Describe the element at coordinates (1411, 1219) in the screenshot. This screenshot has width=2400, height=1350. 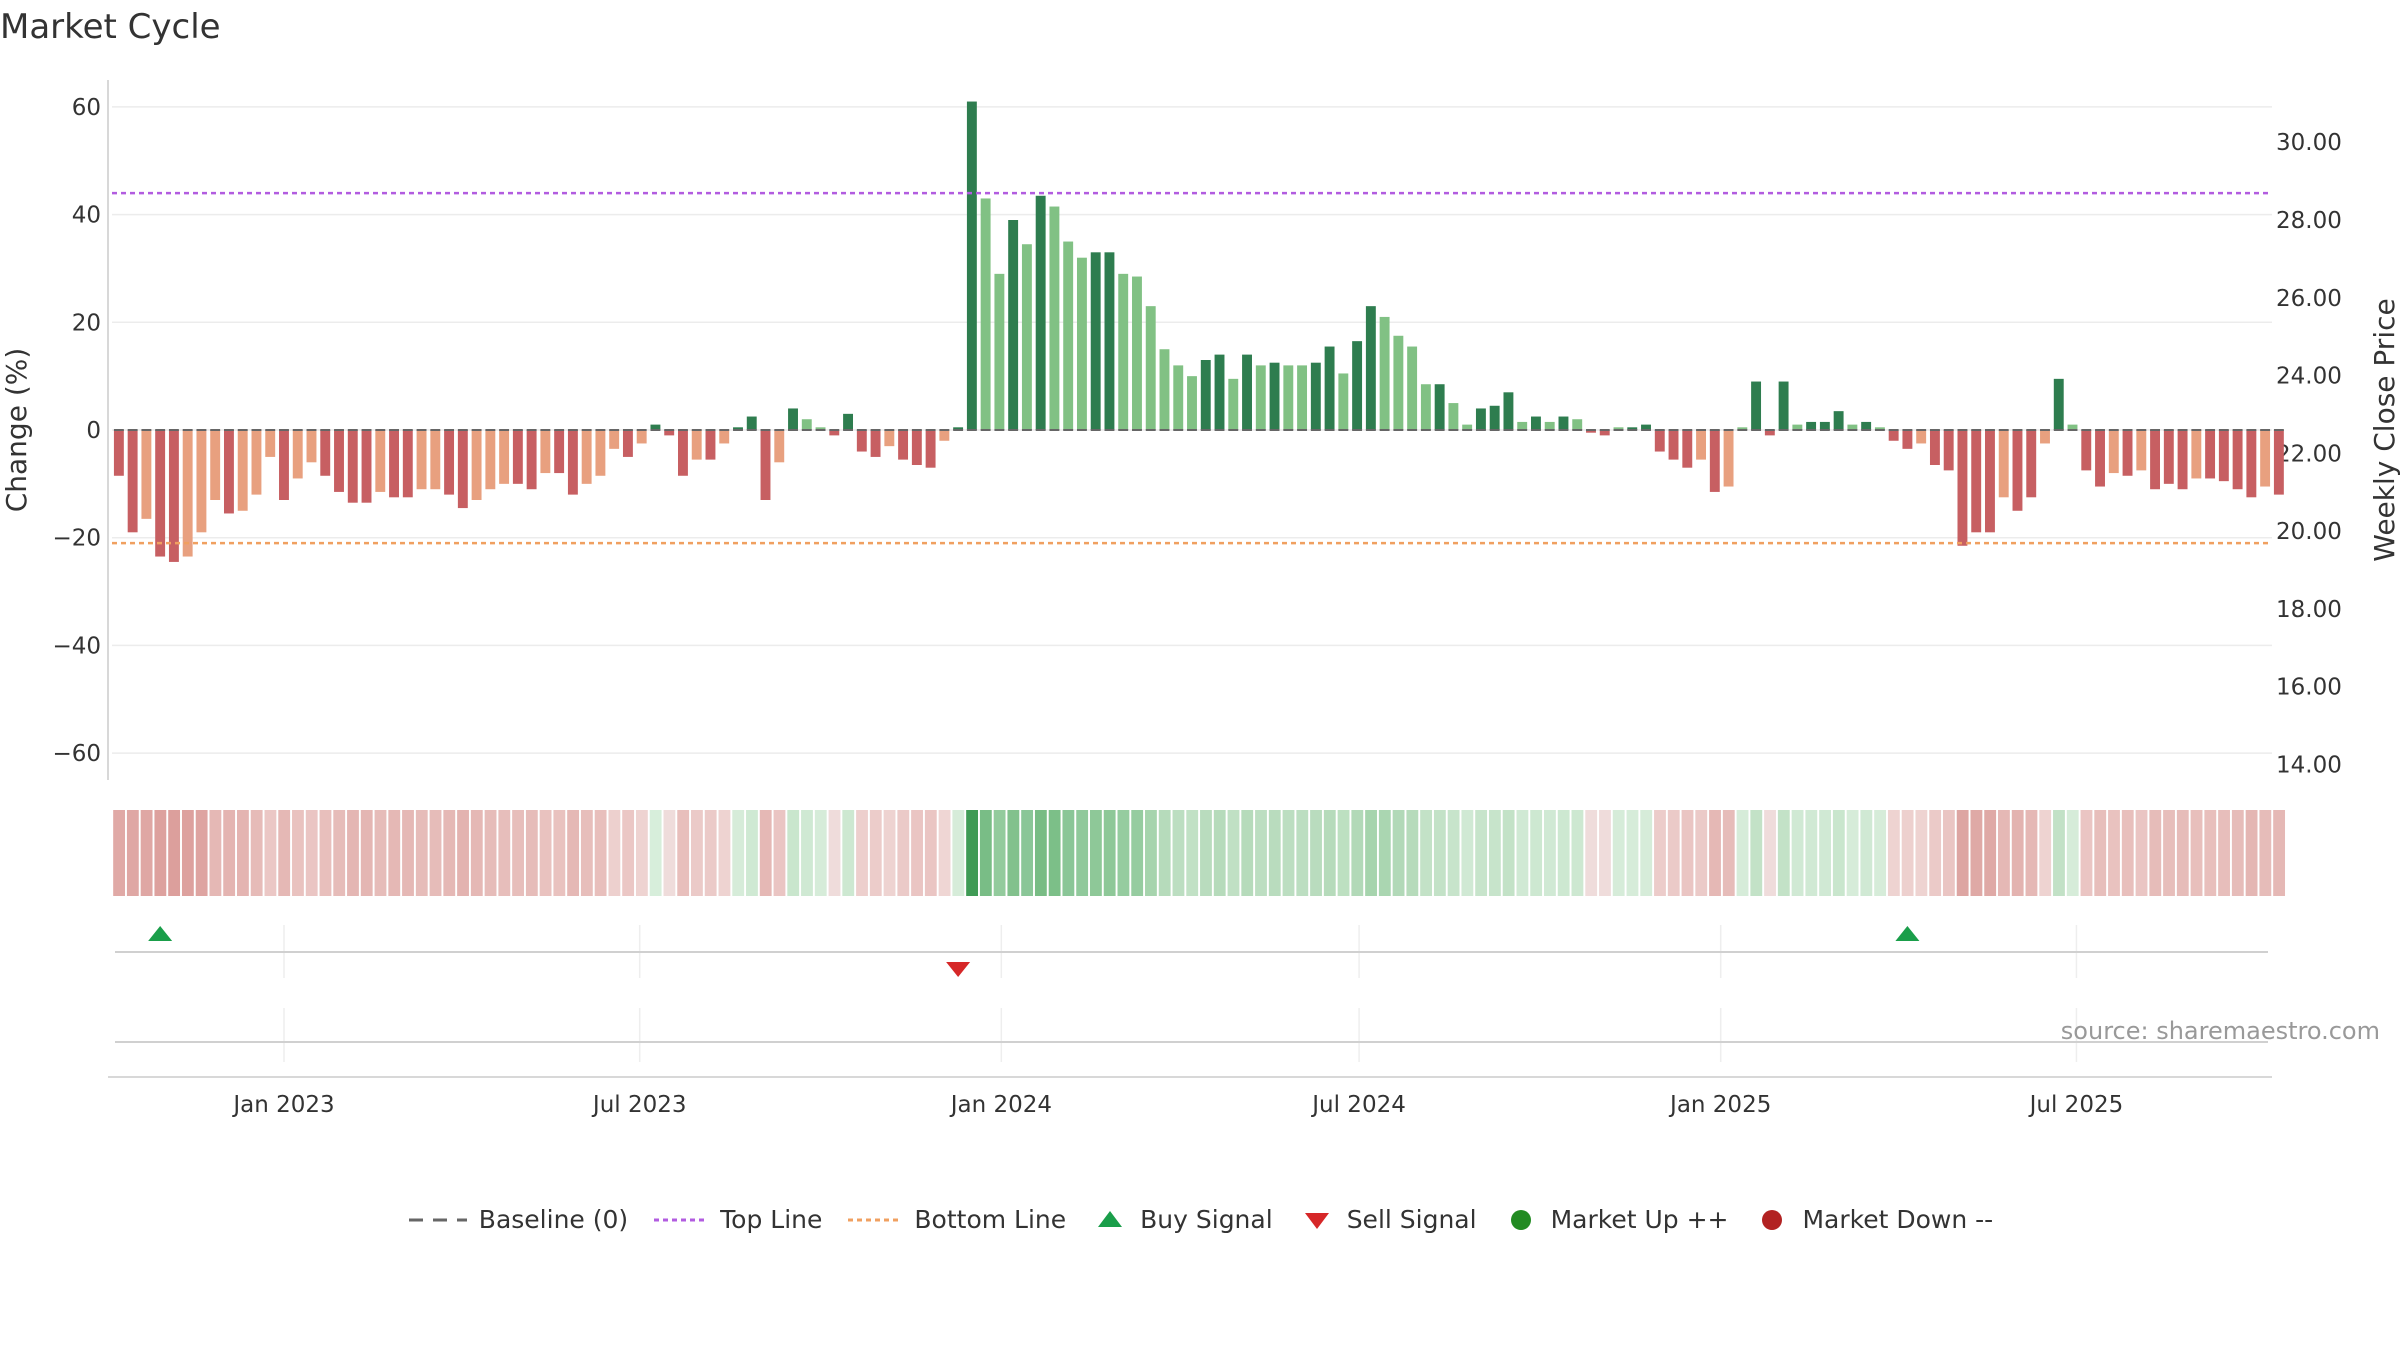
I see `legend-sell-label: Sell Signal` at that location.